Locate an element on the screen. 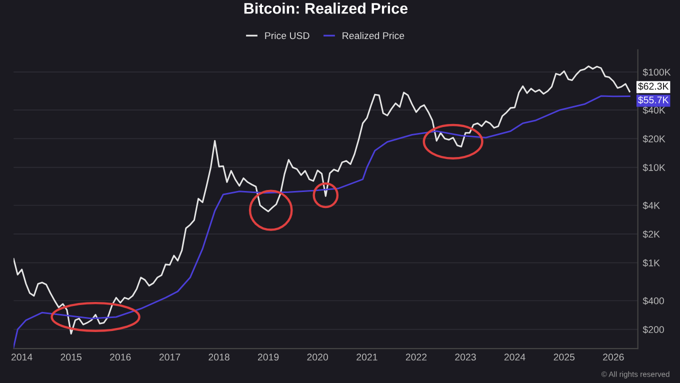 The height and width of the screenshot is (383, 680). y-tick-label: $20K is located at coordinates (654, 138).